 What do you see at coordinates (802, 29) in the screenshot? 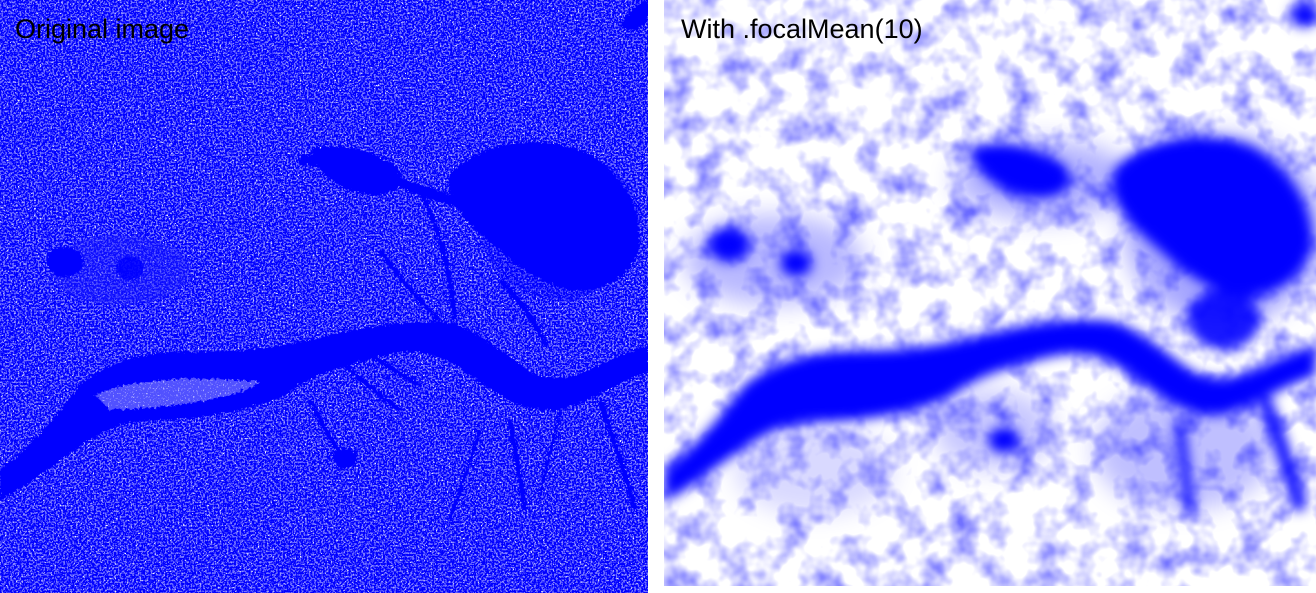
I see `focalmean-image-caption: With .focalMean(10)` at bounding box center [802, 29].